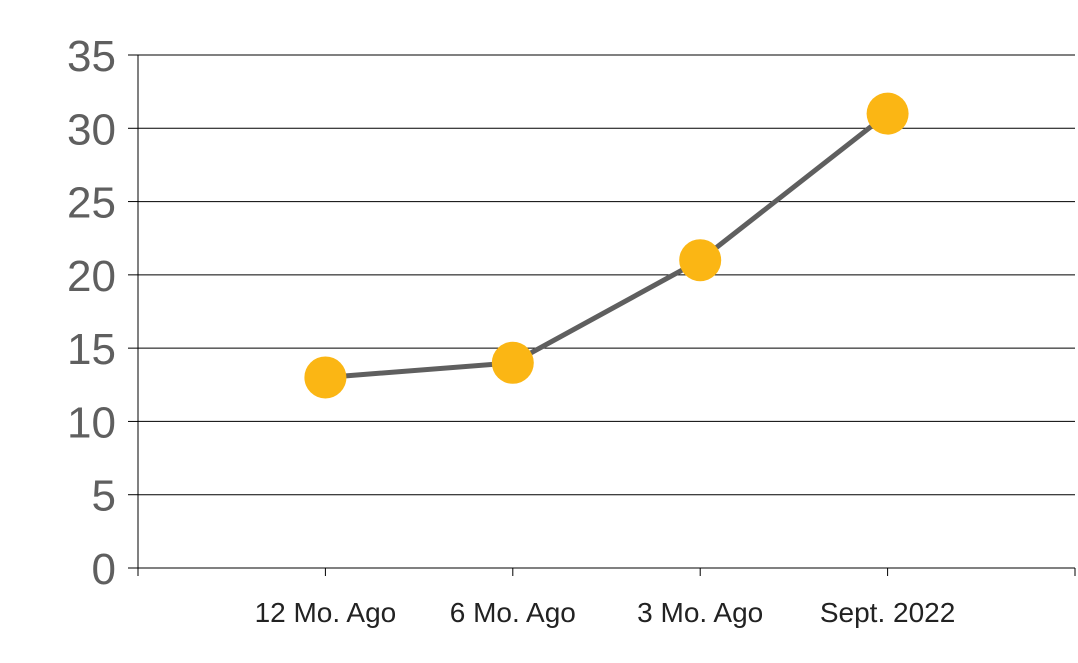 The width and height of the screenshot is (1078, 663). What do you see at coordinates (104, 569) in the screenshot?
I see `y-tick-label-0: 0` at bounding box center [104, 569].